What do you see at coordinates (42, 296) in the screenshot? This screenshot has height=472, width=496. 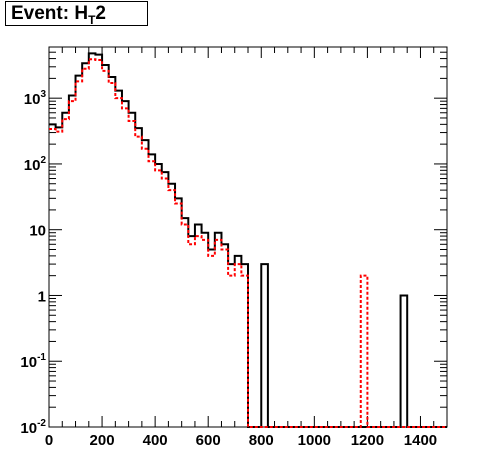 I see `y-tick-label: 1` at bounding box center [42, 296].